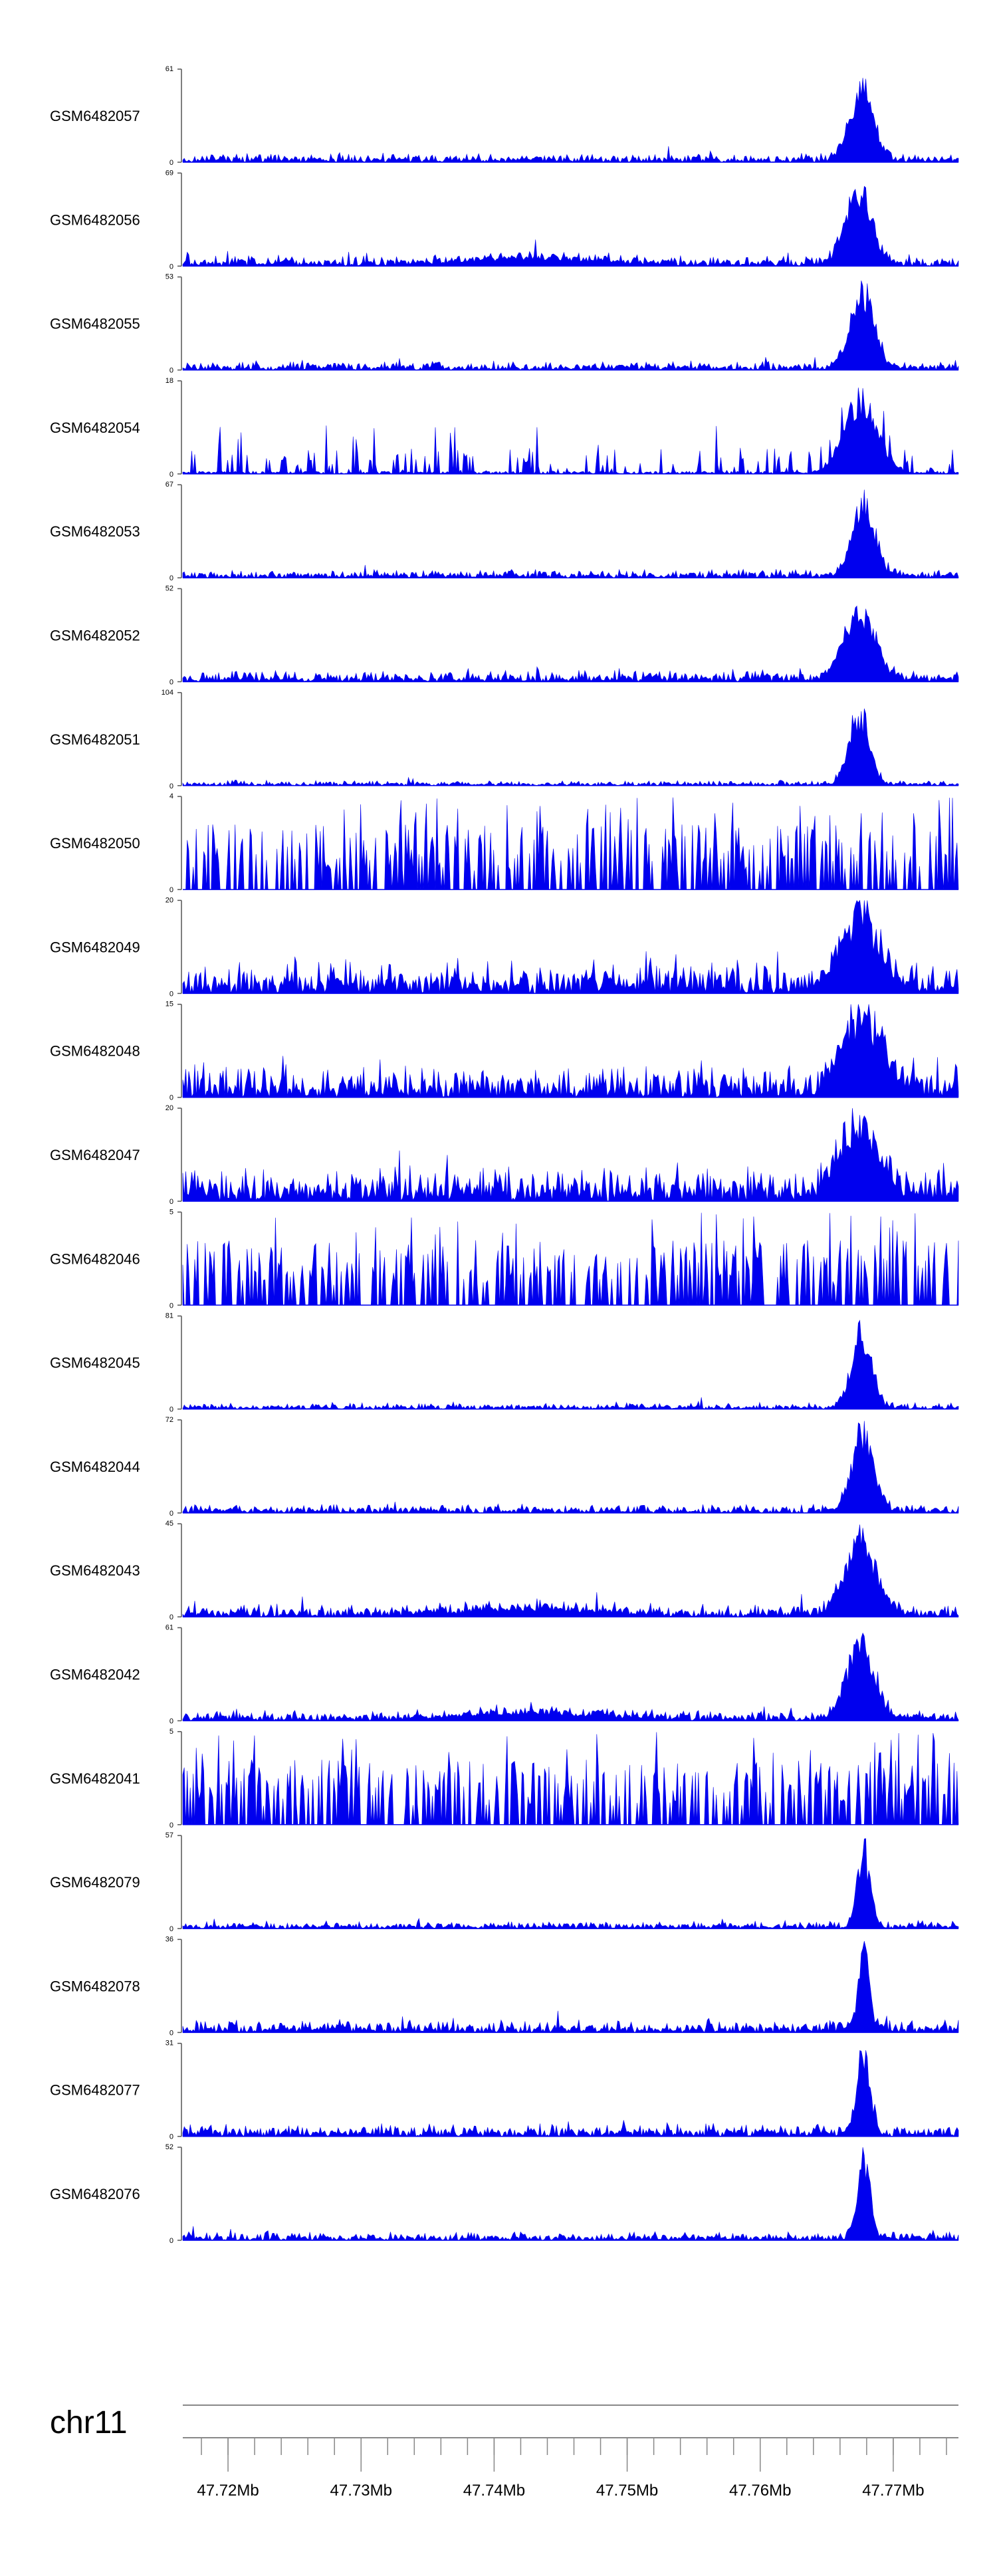 This screenshot has height=2576, width=997. I want to click on y-max-label: 67, so click(169, 485).